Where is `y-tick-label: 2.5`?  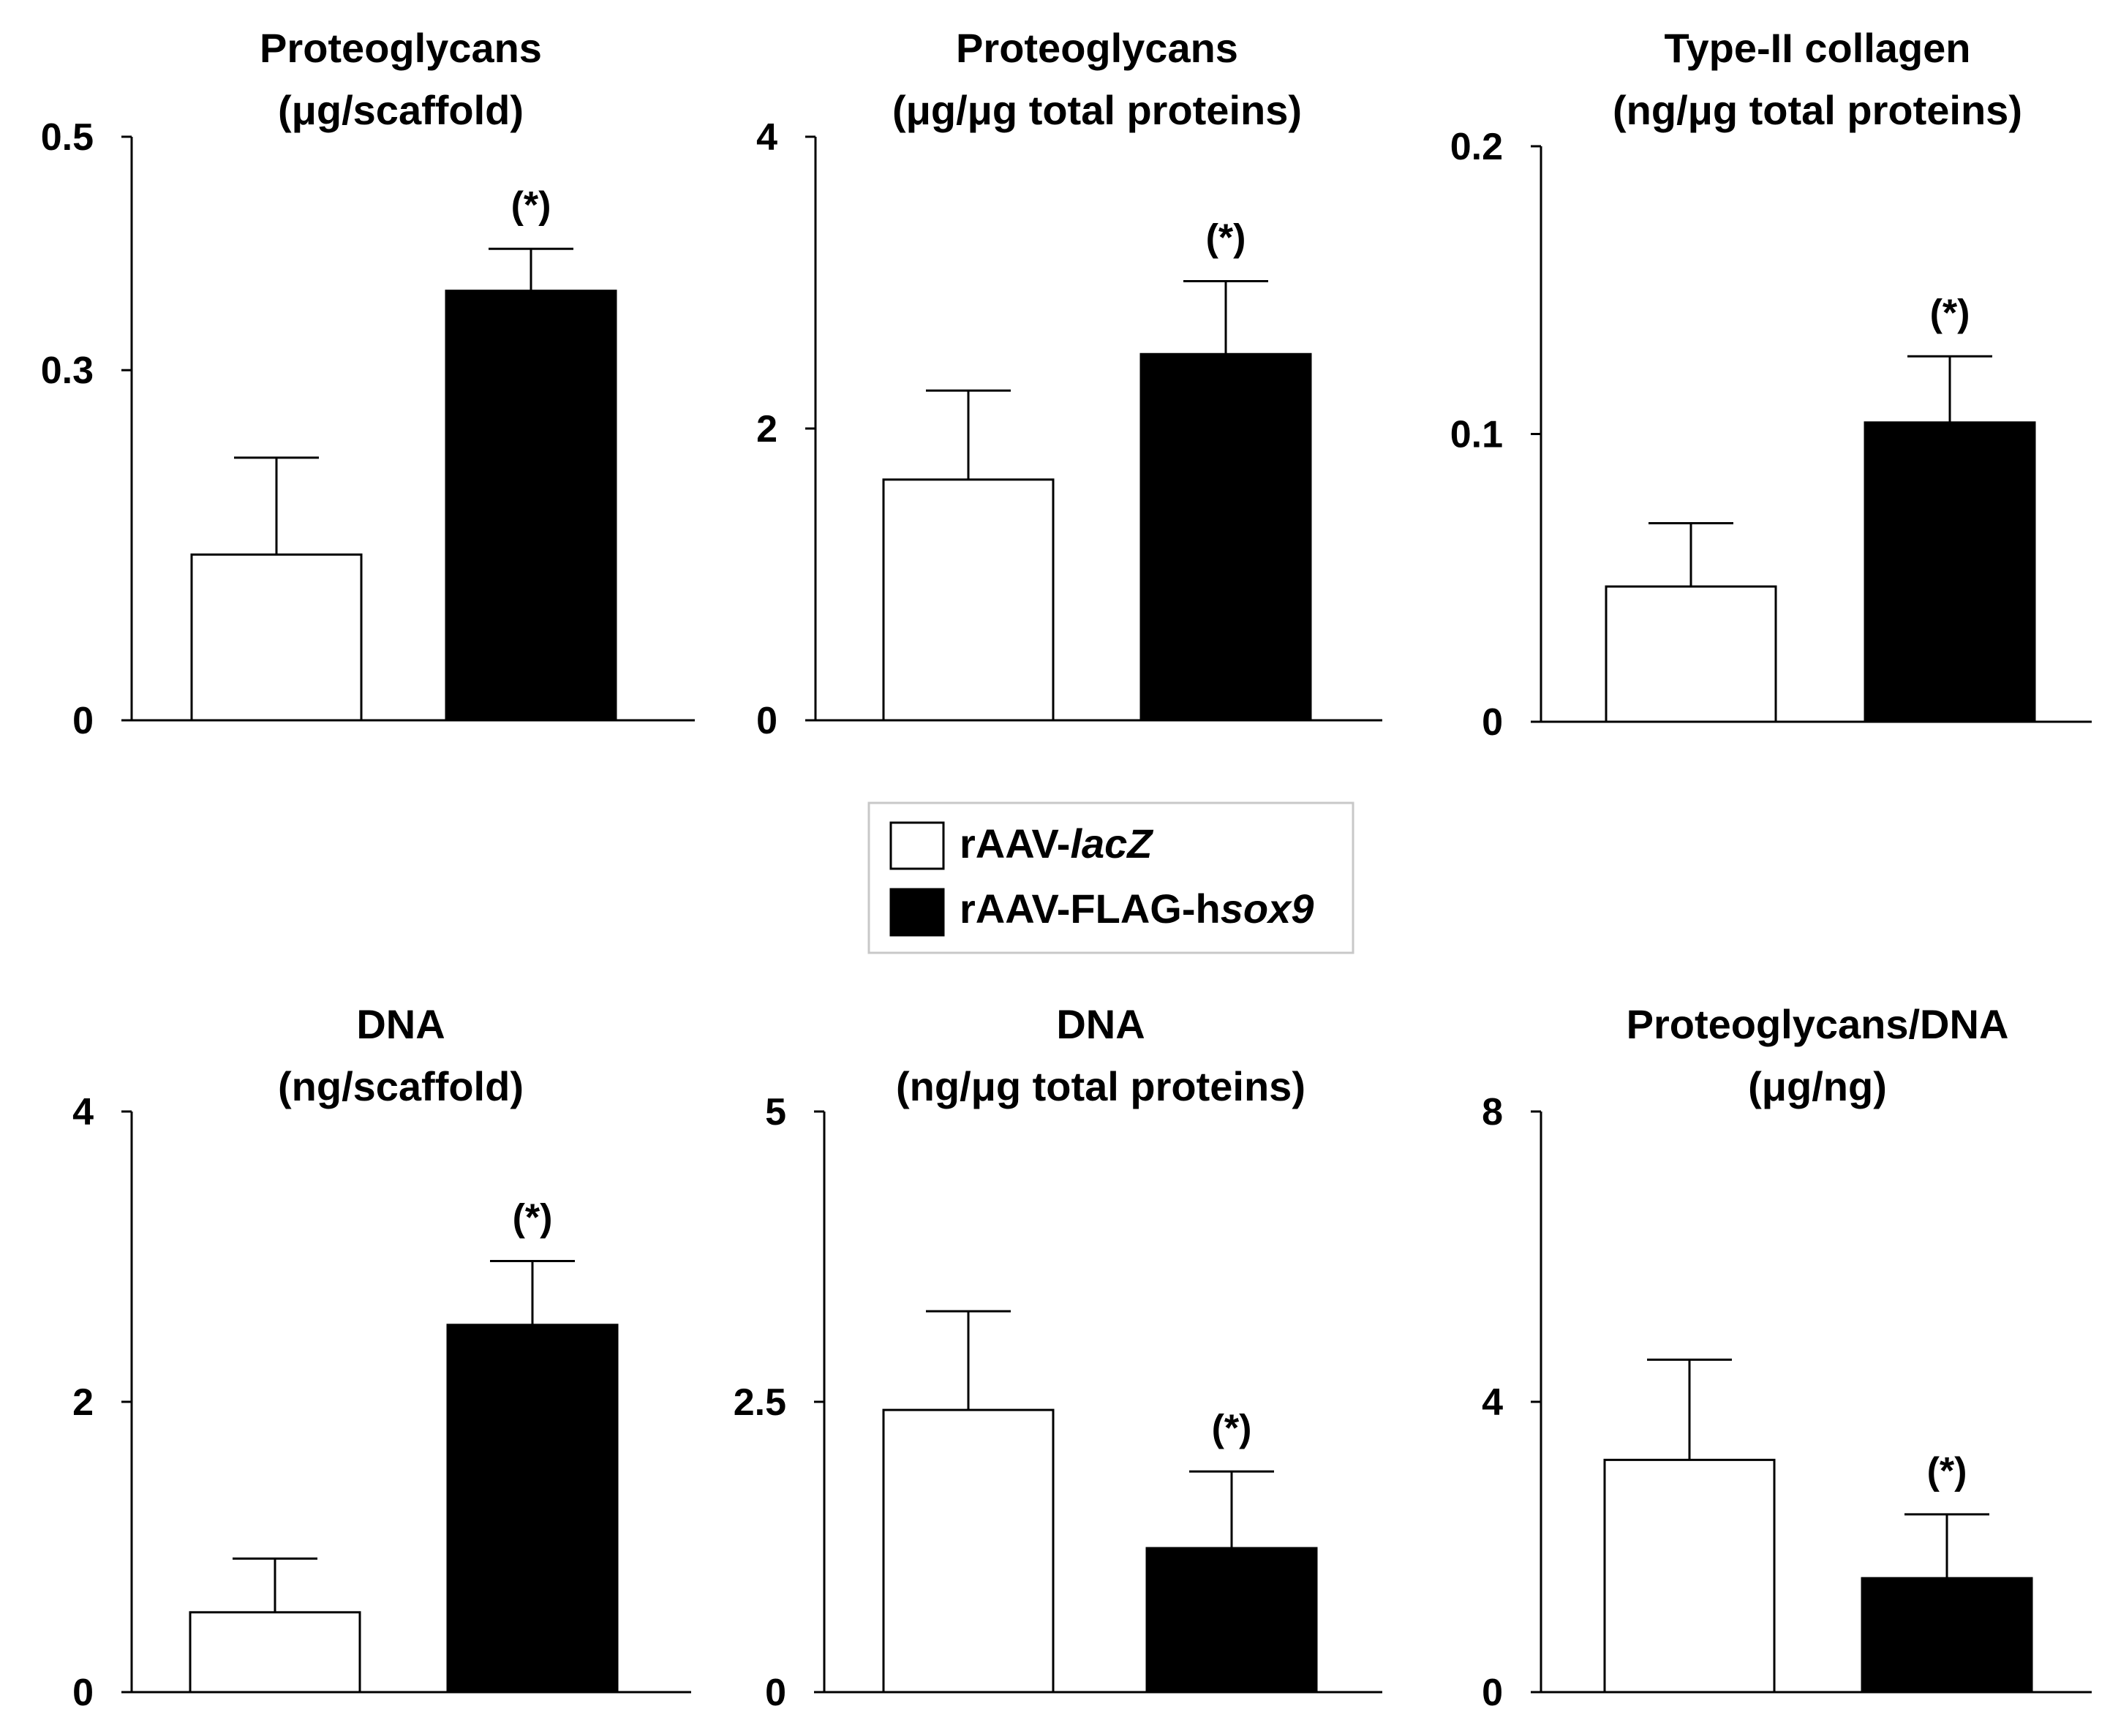 y-tick-label: 2.5 is located at coordinates (760, 1402).